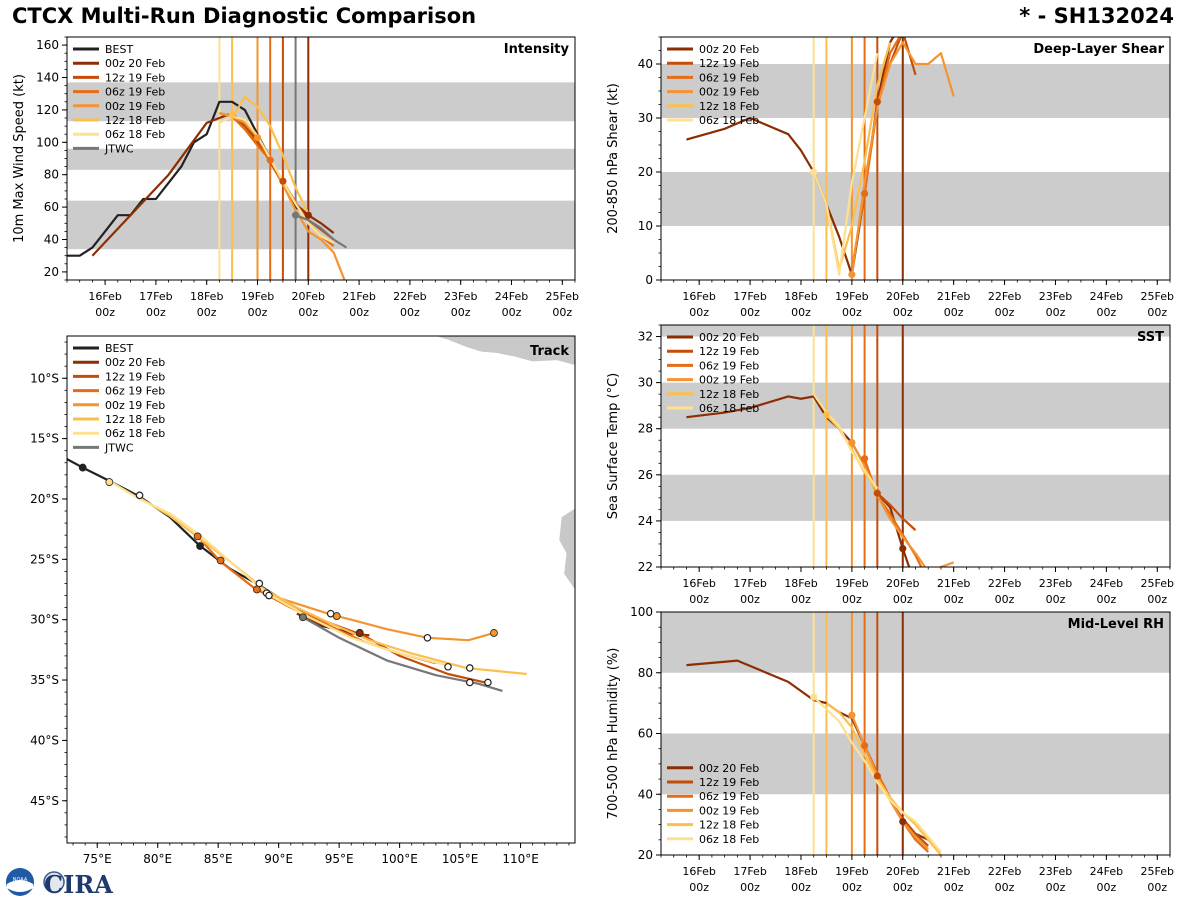 The width and height of the screenshot is (1200, 900). What do you see at coordinates (135, 362) in the screenshot?
I see `legend-label: 00z 20 Feb` at bounding box center [135, 362].